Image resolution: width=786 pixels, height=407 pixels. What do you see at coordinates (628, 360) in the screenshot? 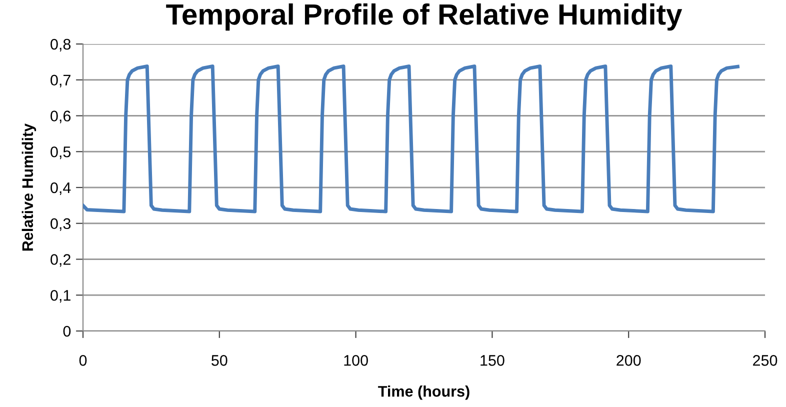
I see `x-tick-label: 200` at bounding box center [628, 360].